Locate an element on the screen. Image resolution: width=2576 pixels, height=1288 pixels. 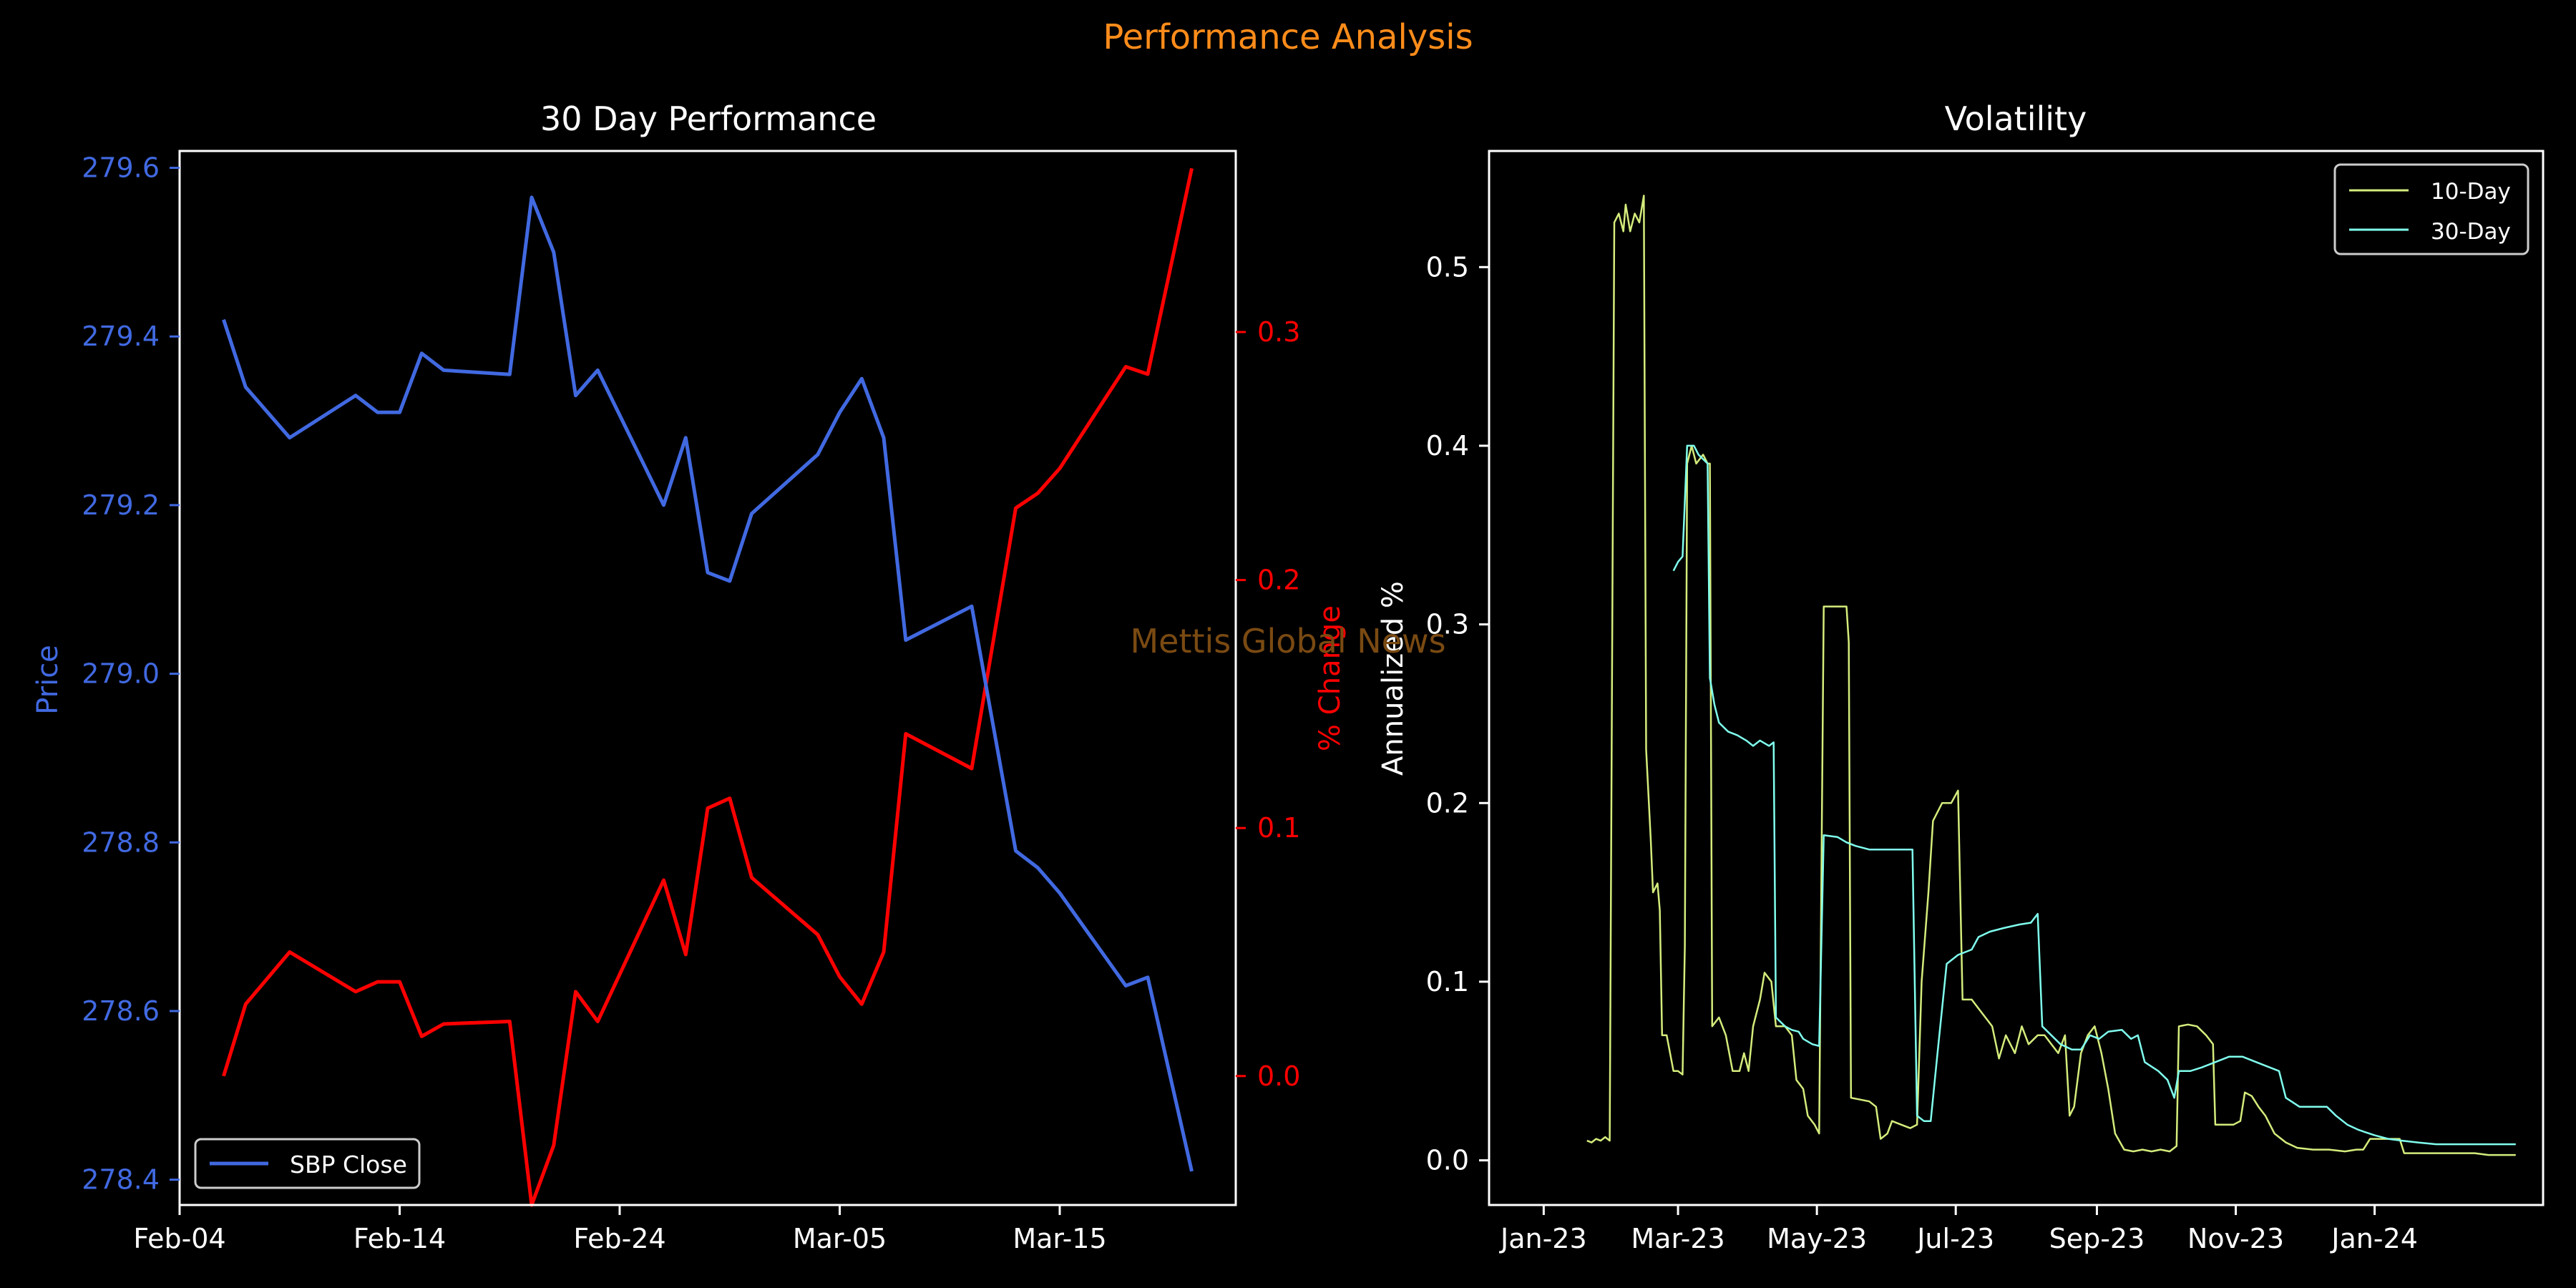
price-tick-label: 279.6 is located at coordinates (121, 168).